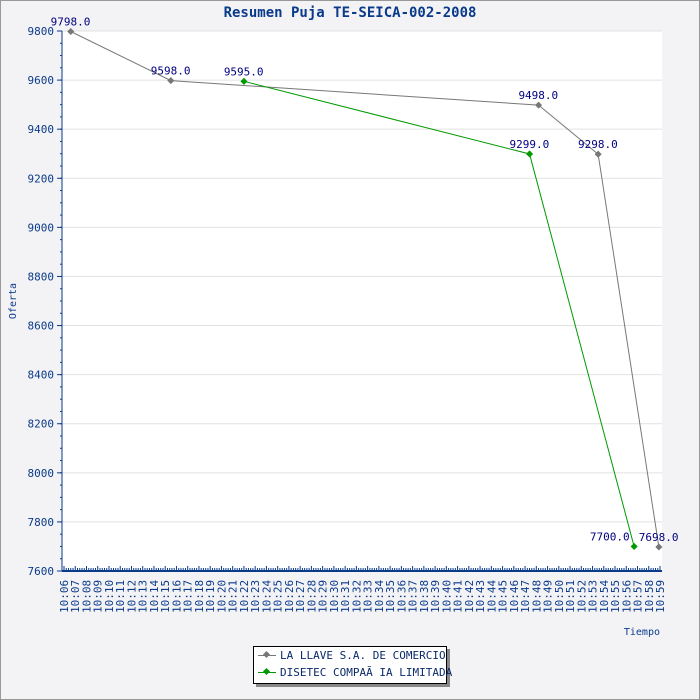 The width and height of the screenshot is (700, 700). Describe the element at coordinates (491, 596) in the screenshot. I see `x-tick-label: 10:44` at that location.